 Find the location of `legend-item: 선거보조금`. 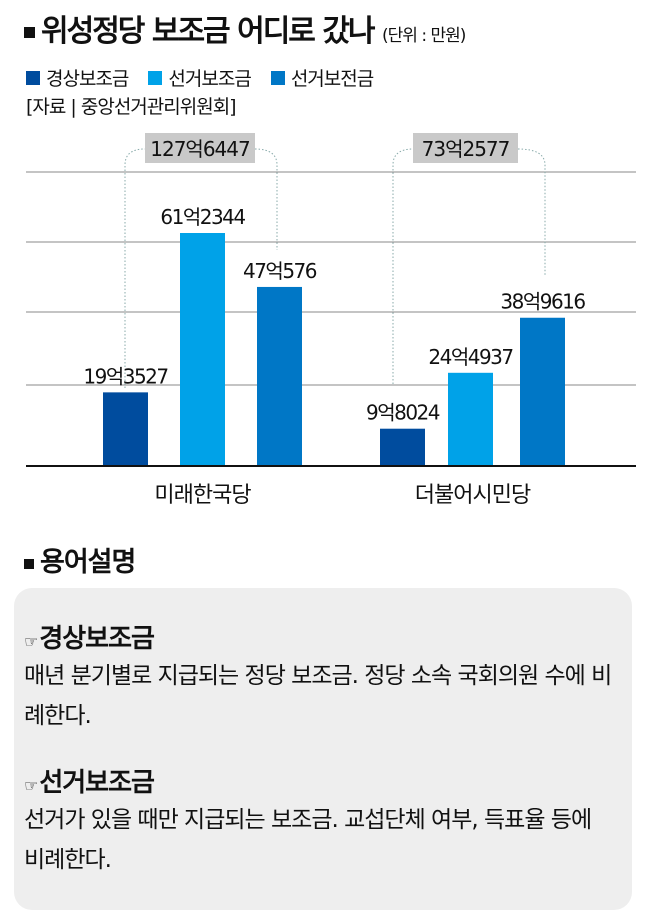

legend-item: 선거보조금 is located at coordinates (200, 77).